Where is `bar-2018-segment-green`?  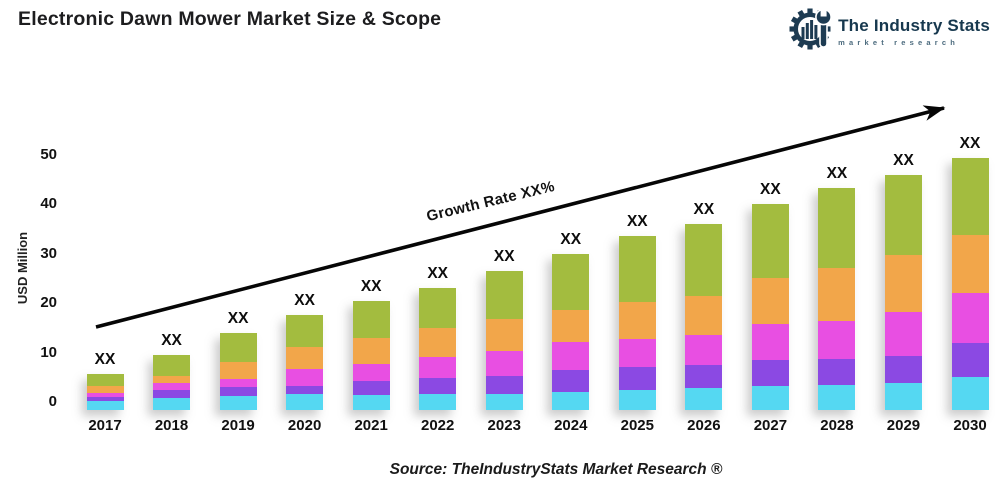 bar-2018-segment-green is located at coordinates (172, 365).